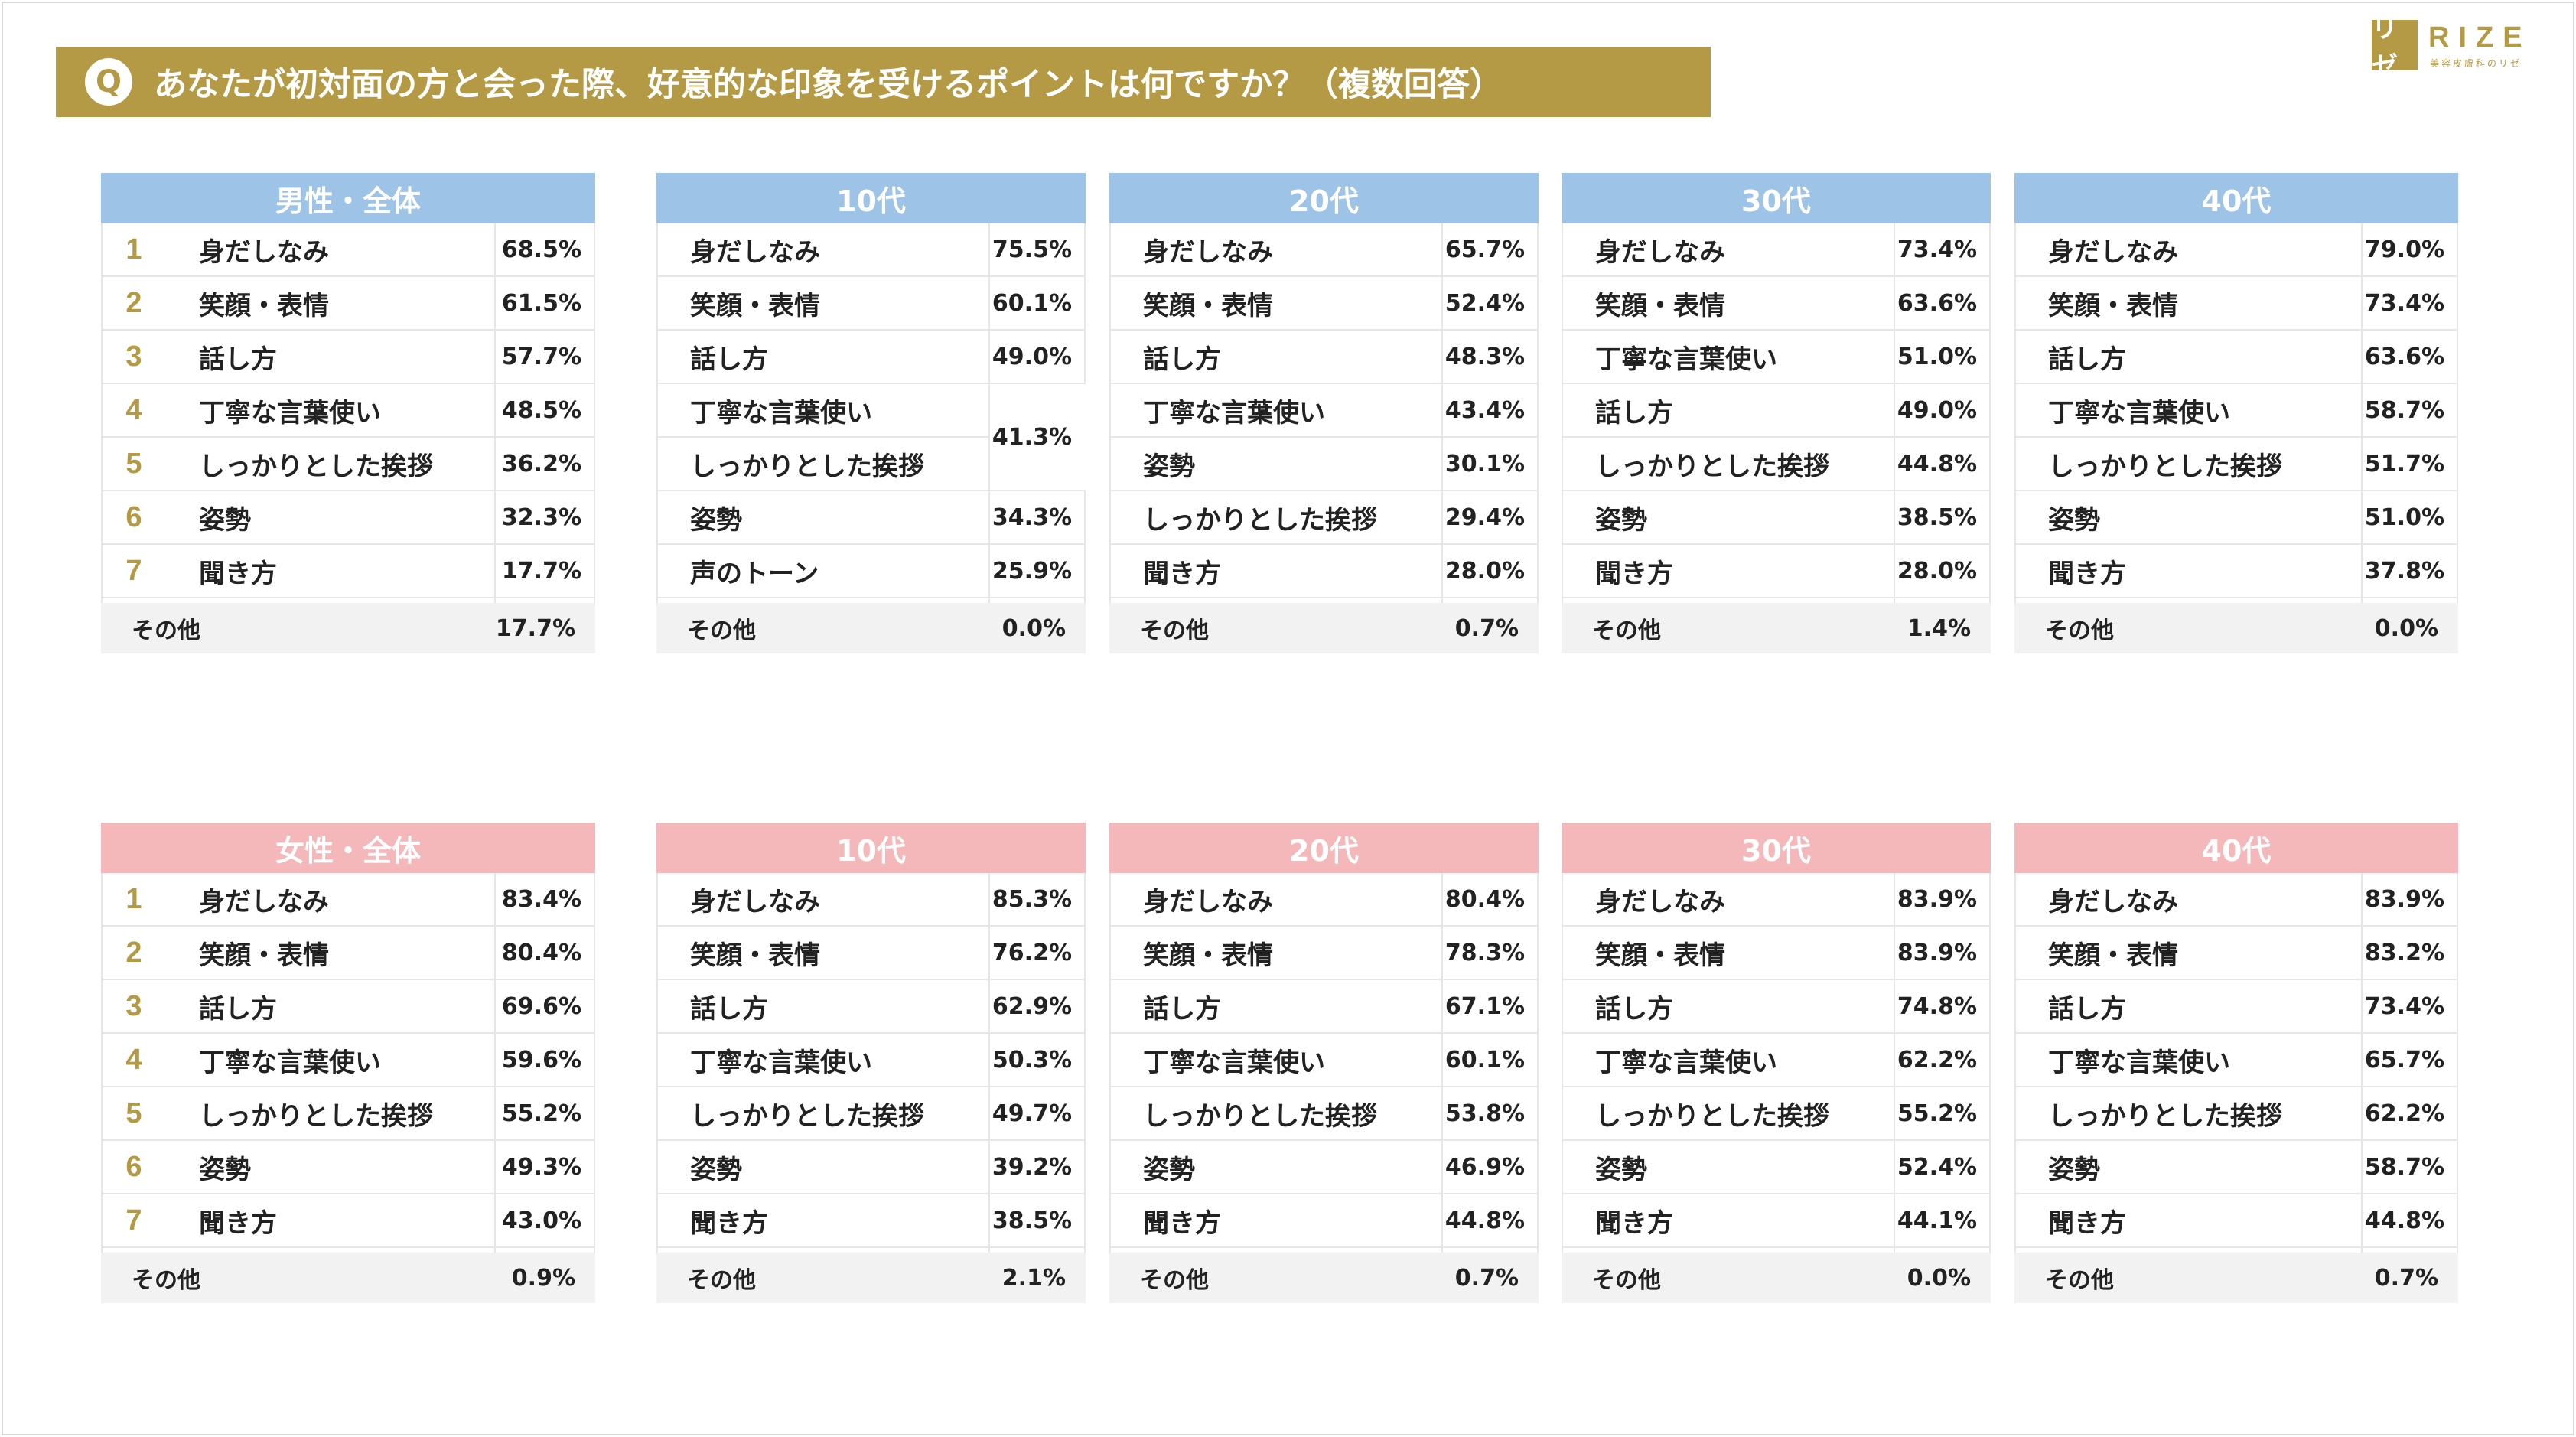  I want to click on table-row: 聞き方 44.8%, so click(2236, 1221).